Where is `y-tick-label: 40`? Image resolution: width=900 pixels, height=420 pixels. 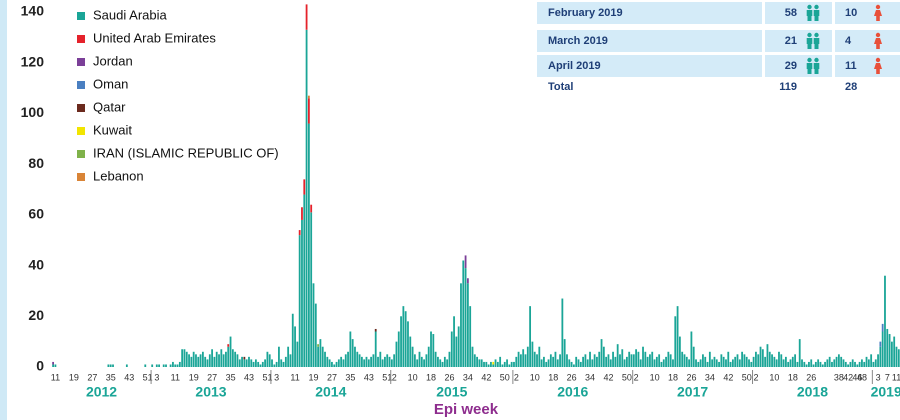
y-tick-label: 40 is located at coordinates (36, 264).